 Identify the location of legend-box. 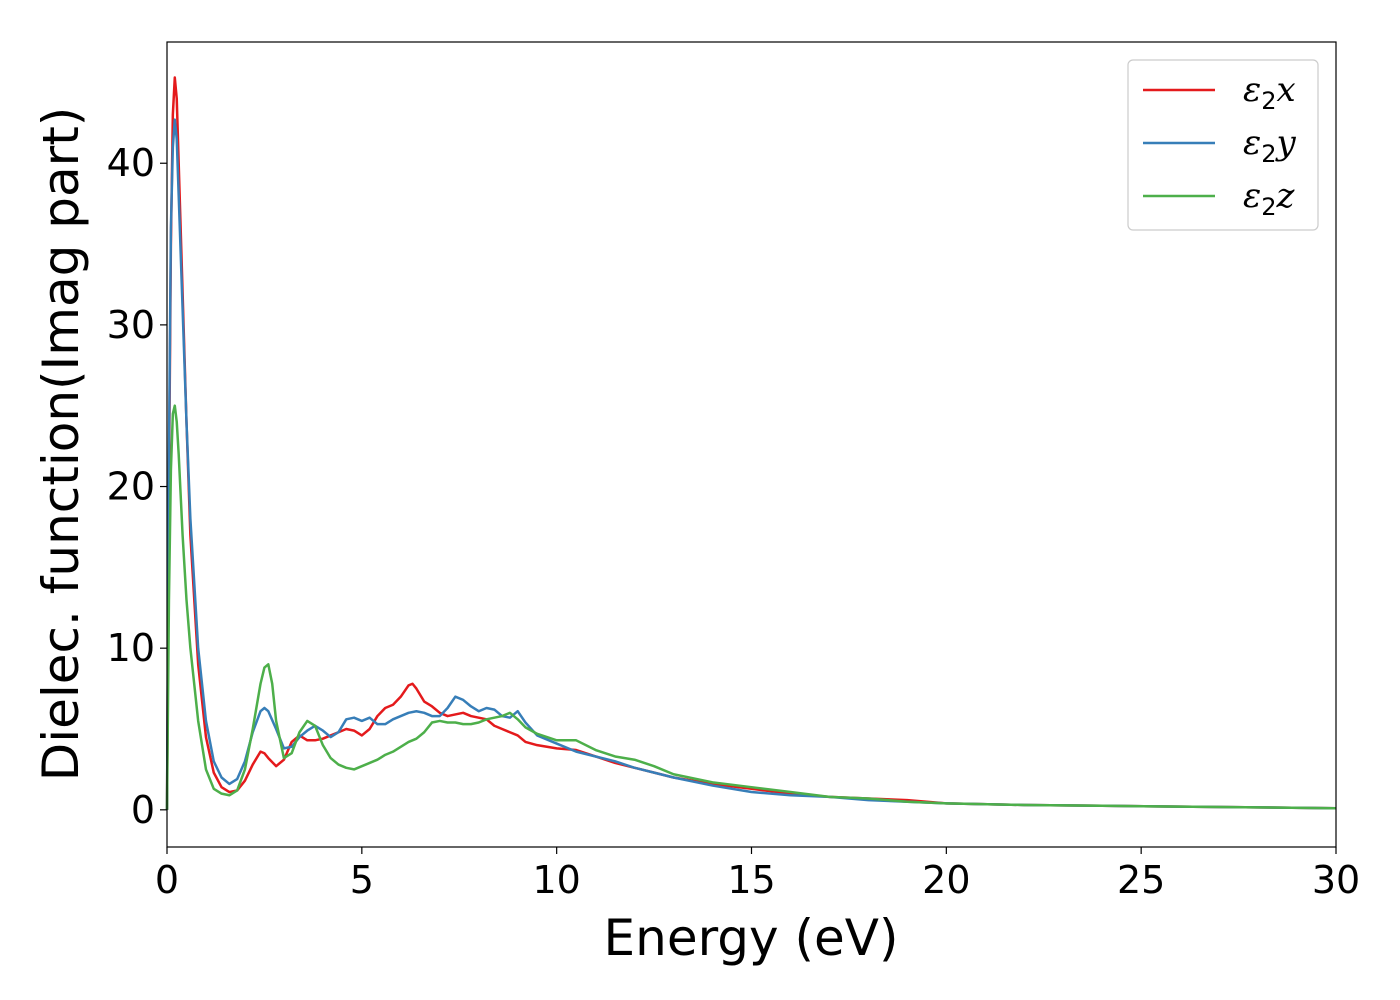
(1223, 145).